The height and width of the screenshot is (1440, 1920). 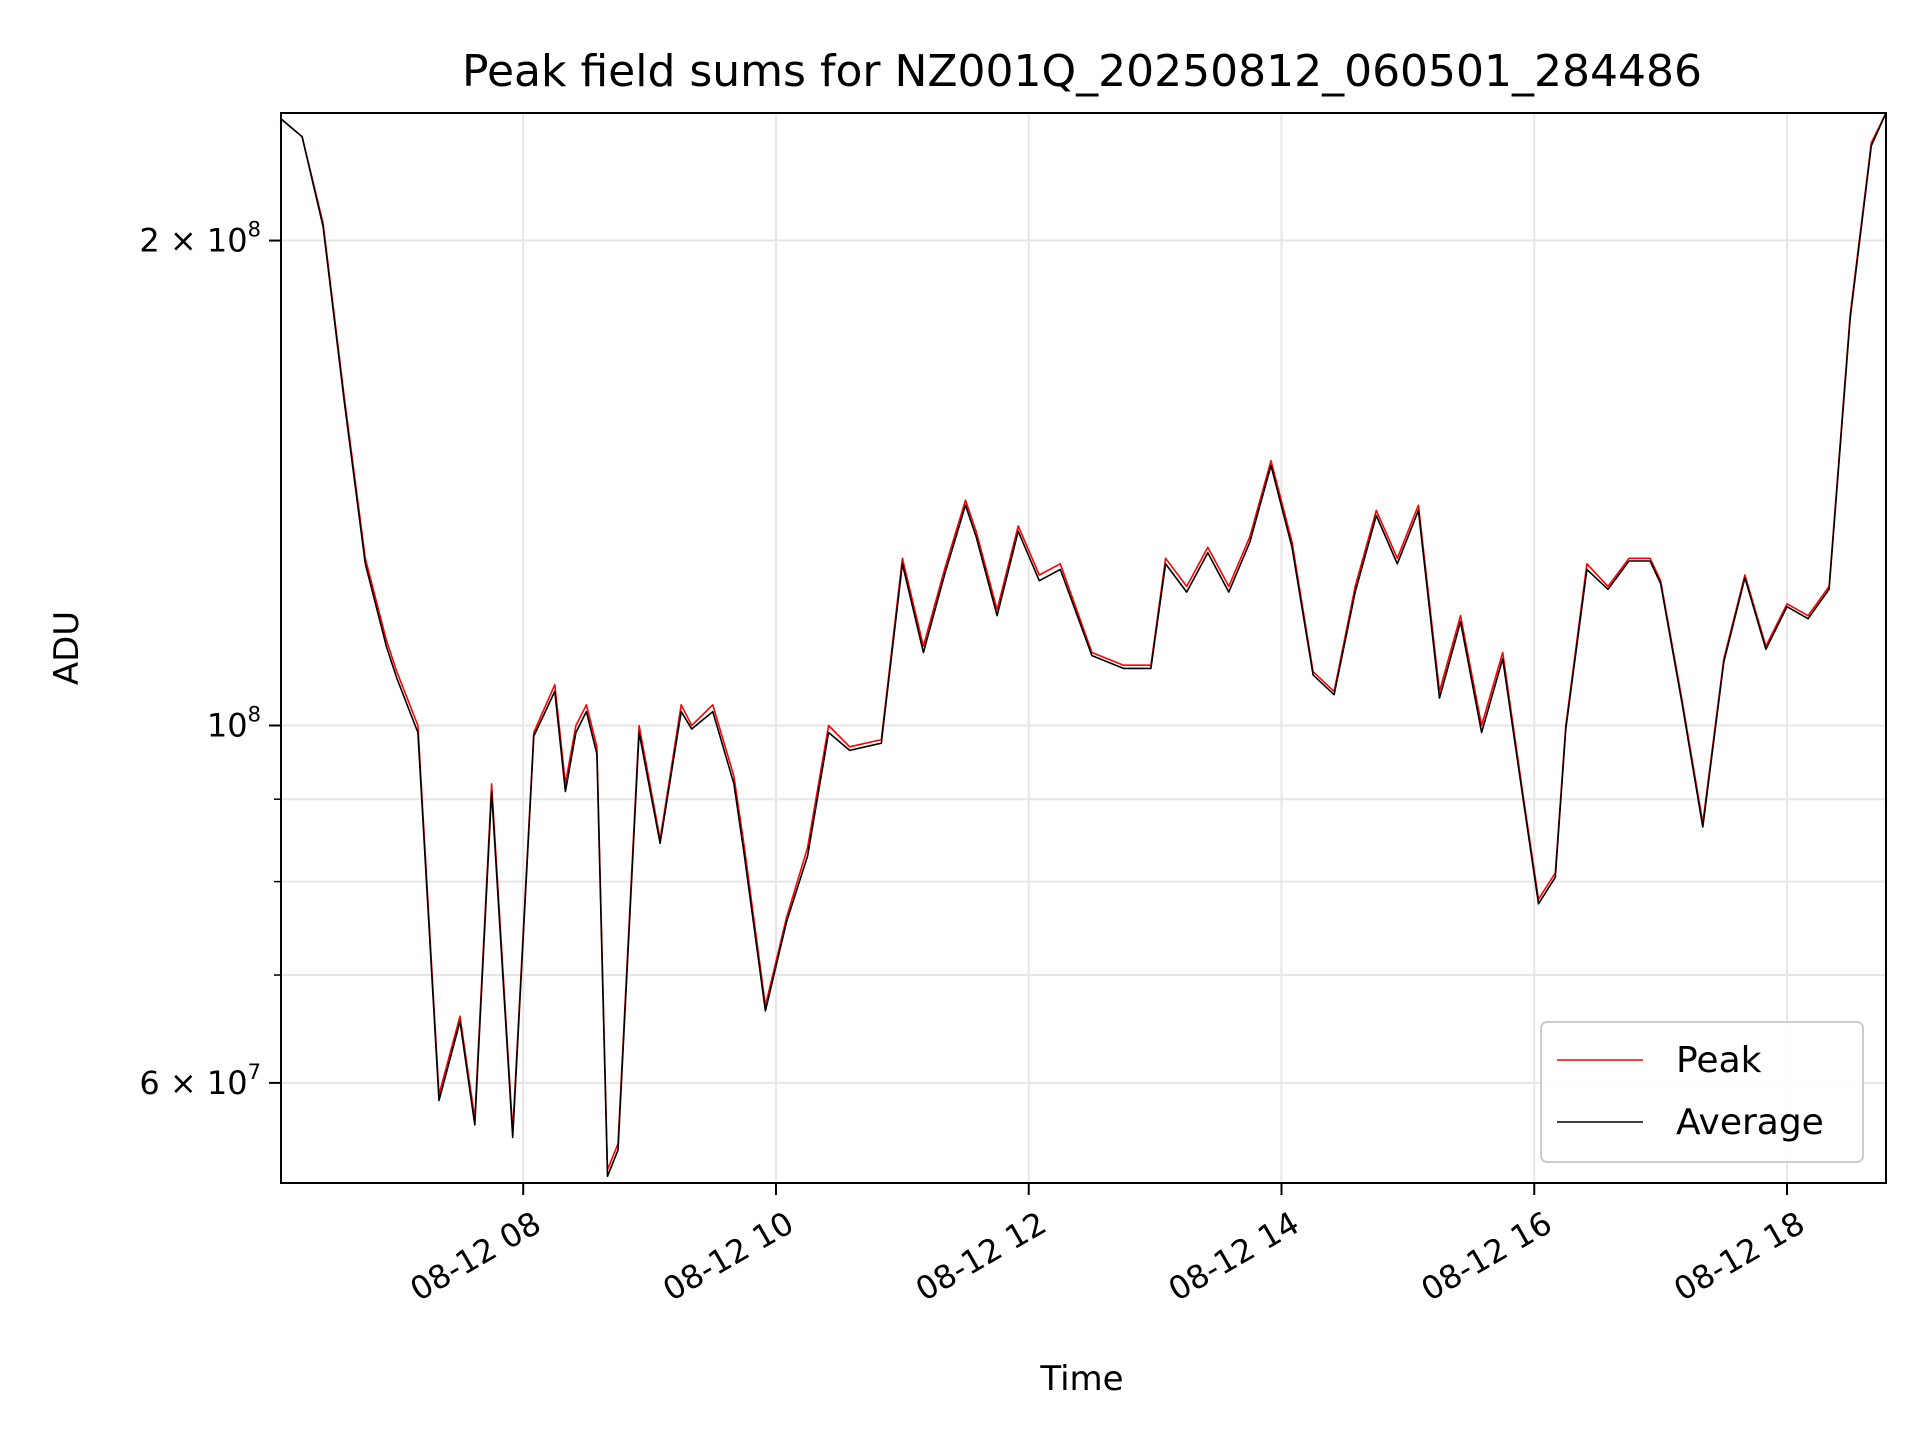 What do you see at coordinates (1750, 1122) in the screenshot?
I see `legend-label-average: Average` at bounding box center [1750, 1122].